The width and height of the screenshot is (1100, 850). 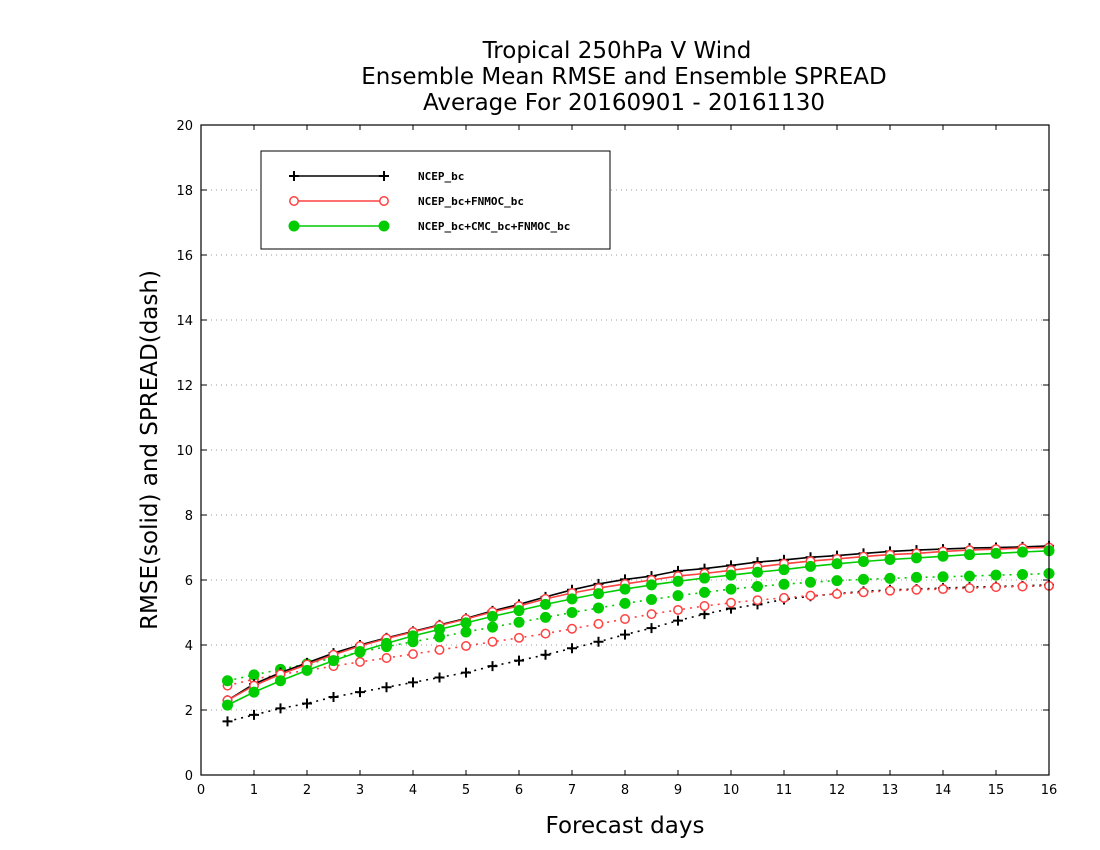 What do you see at coordinates (184, 126) in the screenshot?
I see `y-tick-label-20: 20` at bounding box center [184, 126].